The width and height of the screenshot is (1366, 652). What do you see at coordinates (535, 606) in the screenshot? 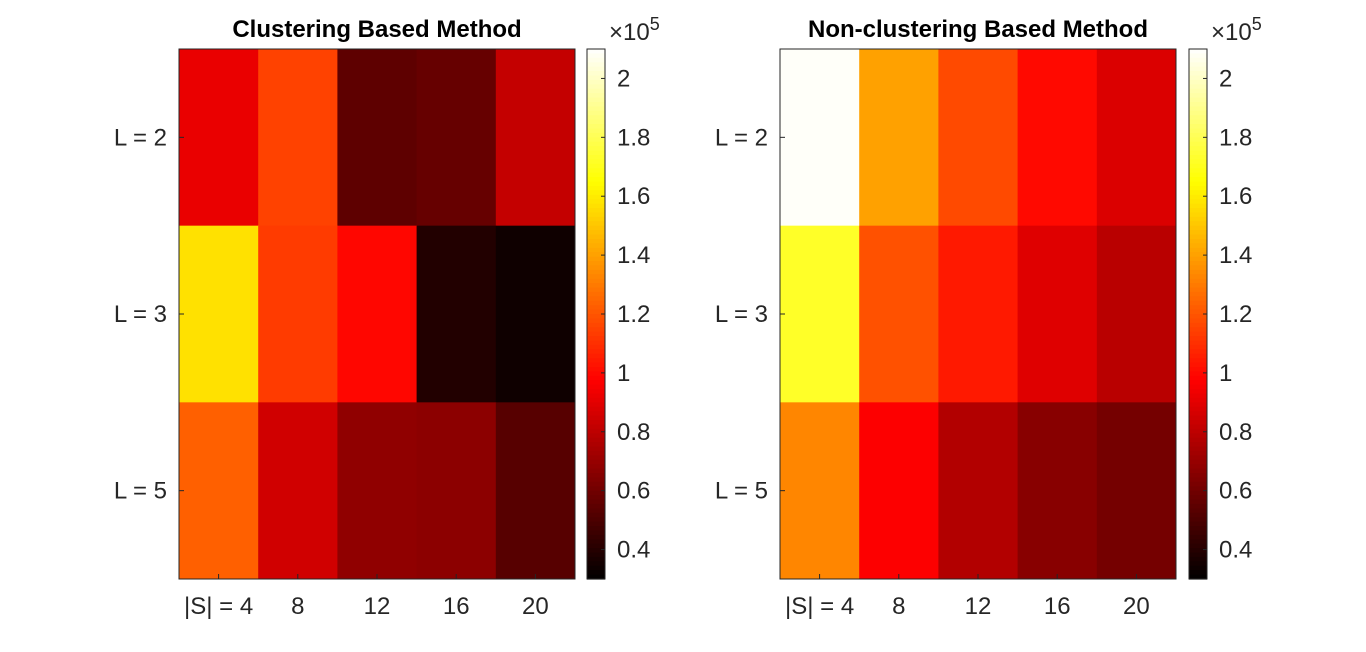
I see `x-tick-label: 20` at bounding box center [535, 606].